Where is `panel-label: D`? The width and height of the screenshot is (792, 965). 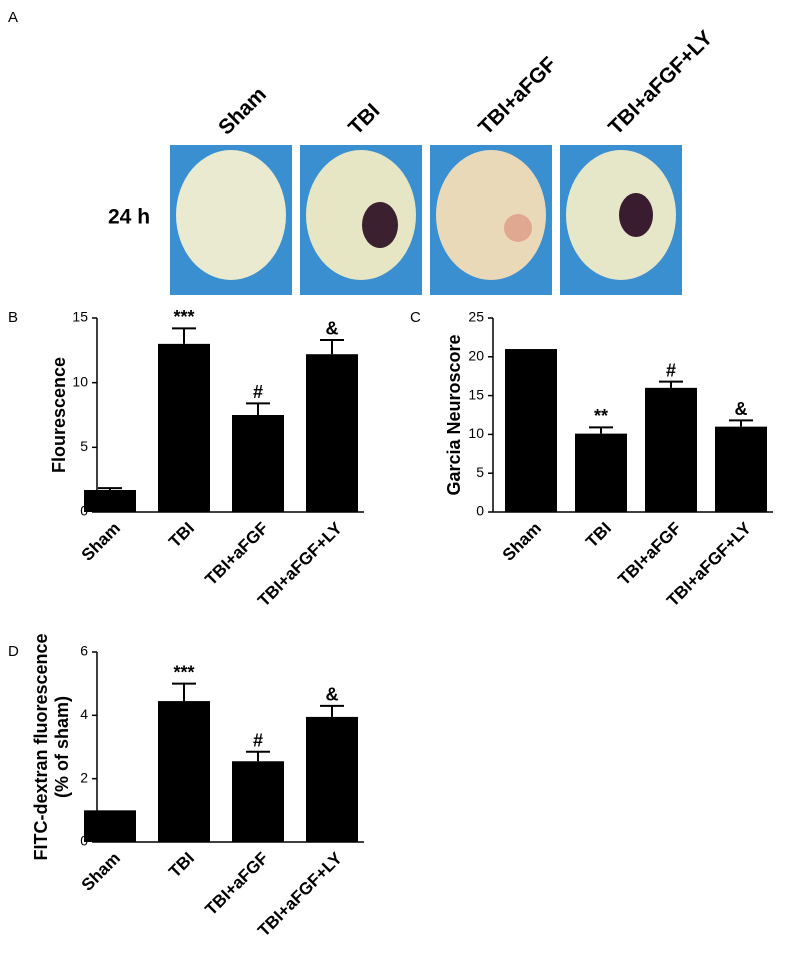
panel-label: D is located at coordinates (13, 651).